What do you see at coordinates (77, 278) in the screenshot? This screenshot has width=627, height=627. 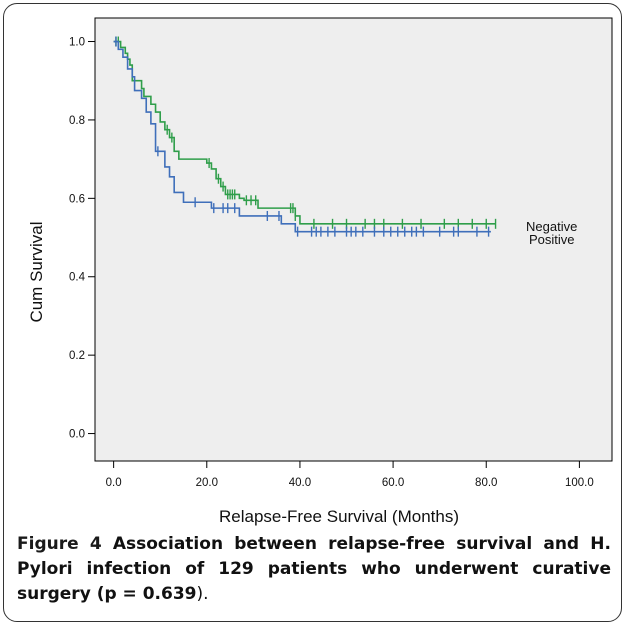 I see `y-tick-label: 0.4` at bounding box center [77, 278].